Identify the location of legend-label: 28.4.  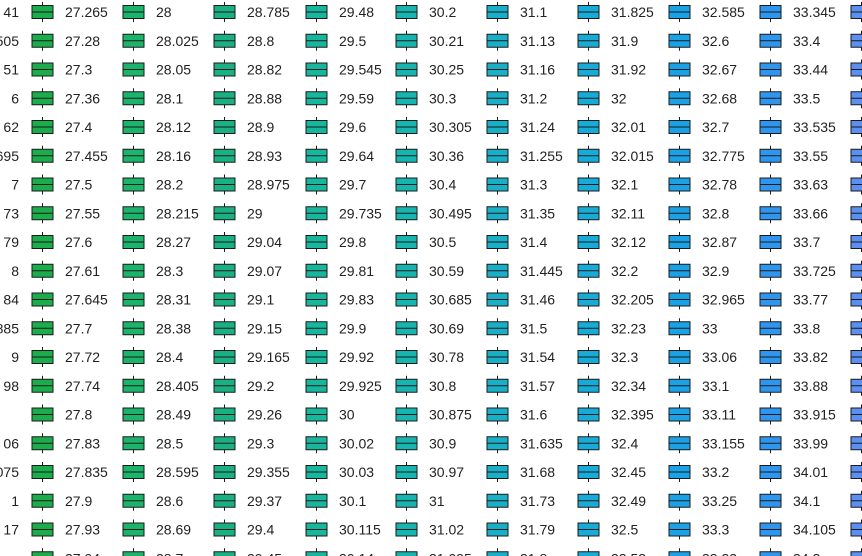
(169, 357).